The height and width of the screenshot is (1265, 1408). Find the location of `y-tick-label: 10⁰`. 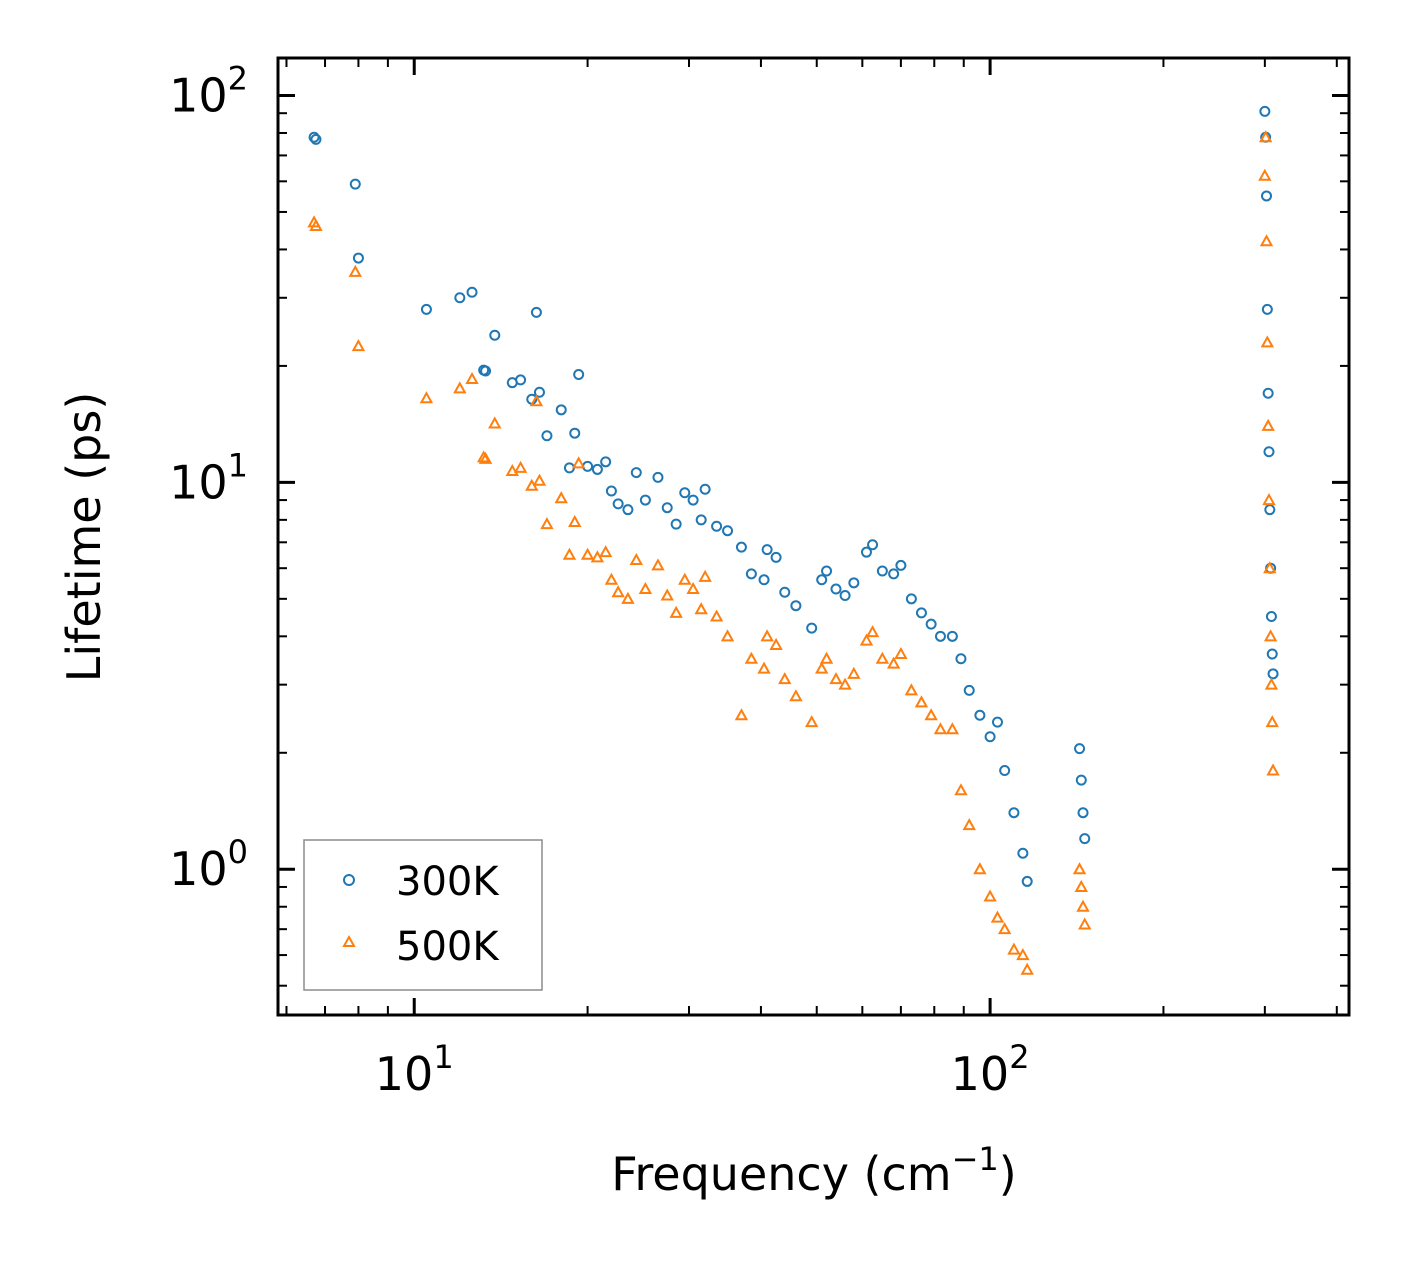

y-tick-label: 10⁰ is located at coordinates (208, 864).